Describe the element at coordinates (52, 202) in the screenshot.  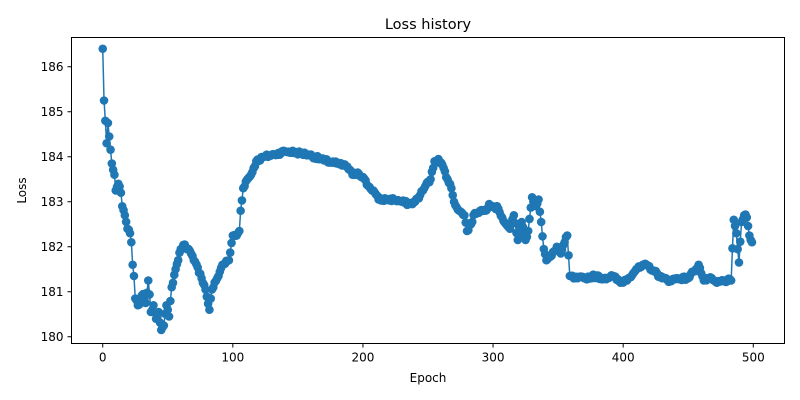
I see `y-tick-label: 183` at that location.